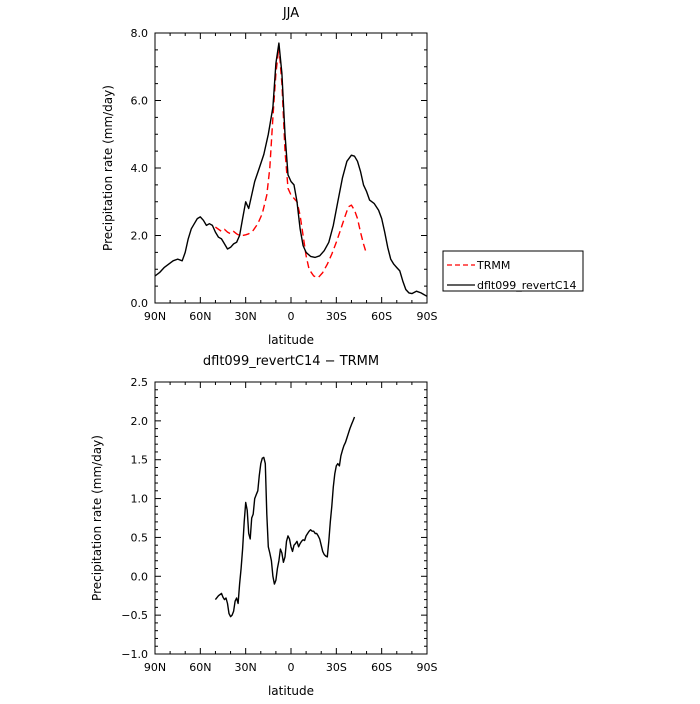 The image size is (700, 704). I want to click on legend-box, so click(513, 271).